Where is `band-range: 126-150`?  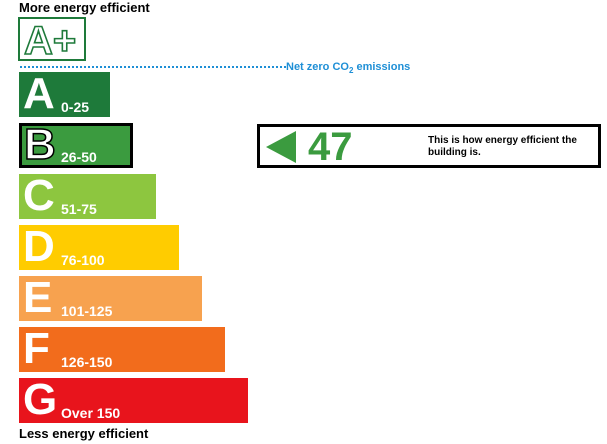 band-range: 126-150 is located at coordinates (87, 362).